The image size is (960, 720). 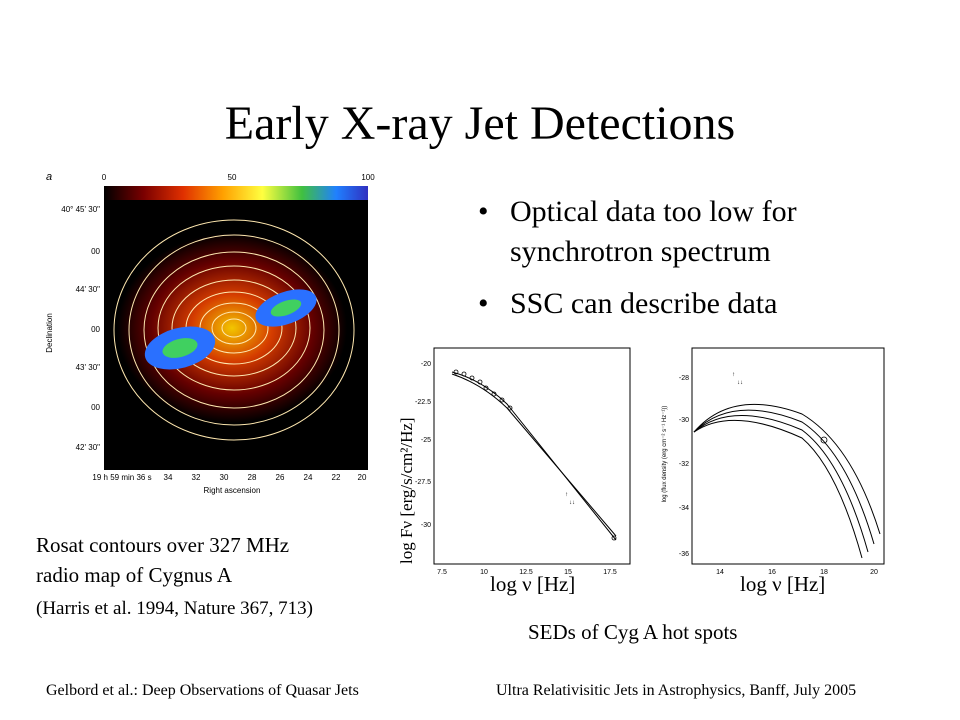 I want to click on y-tick: -32, so click(x=684, y=464).